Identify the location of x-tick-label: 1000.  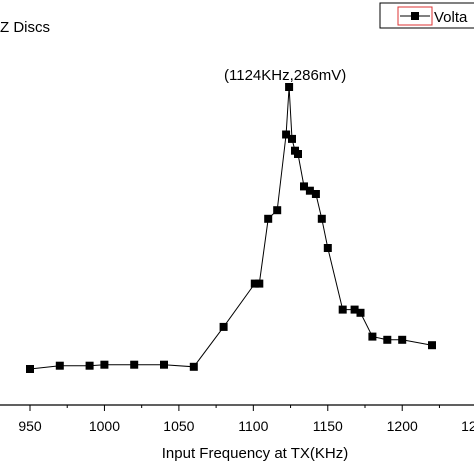
(104, 426).